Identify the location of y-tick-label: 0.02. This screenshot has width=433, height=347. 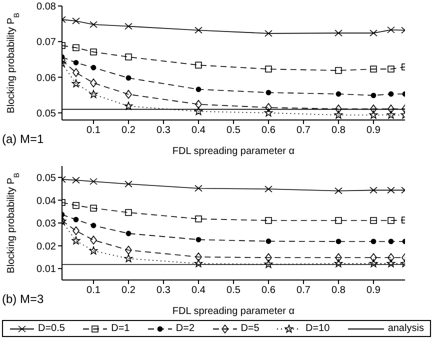
(46, 246).